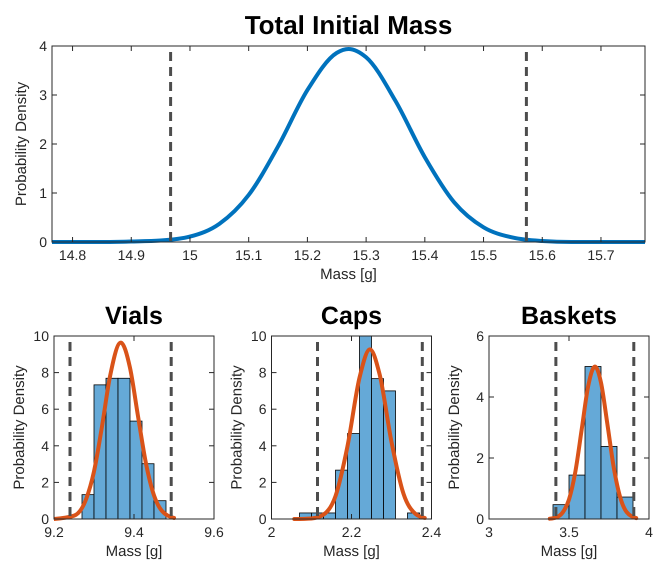 The image size is (660, 567). I want to click on x-tick-label: 15.4, so click(425, 255).